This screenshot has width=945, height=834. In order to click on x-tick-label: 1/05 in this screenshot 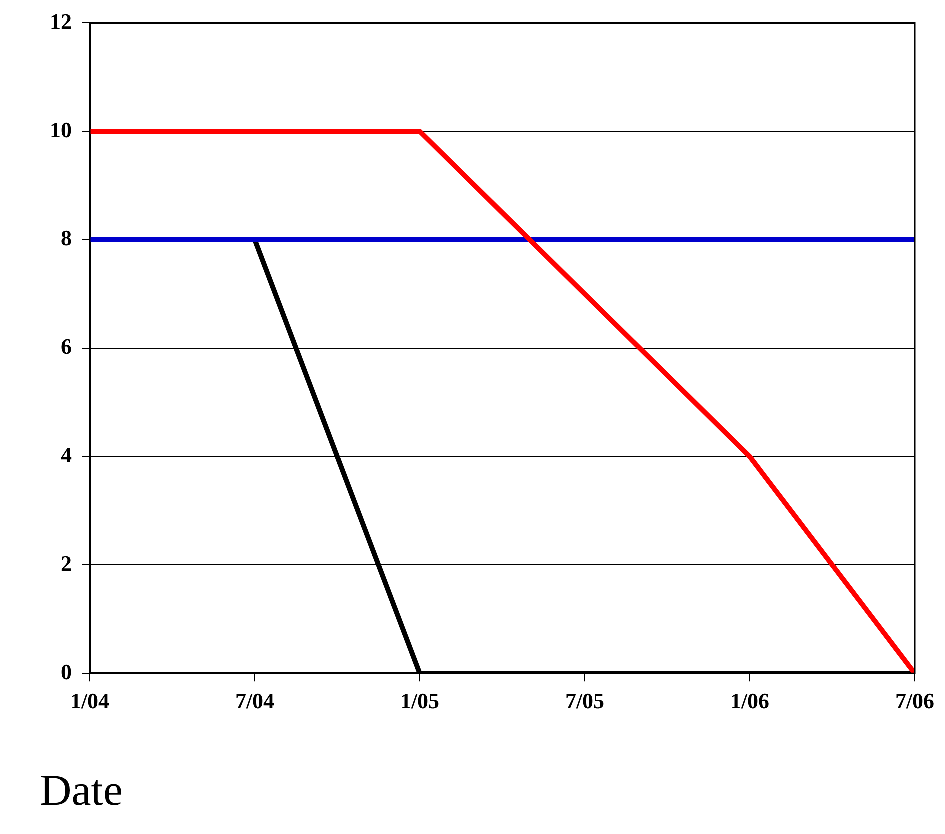, I will do `click(420, 701)`.